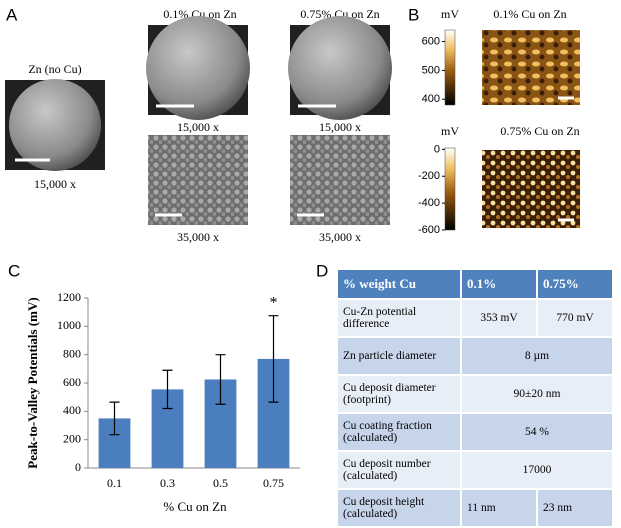 This screenshot has width=621, height=528. Describe the element at coordinates (575, 284) in the screenshot. I see `header-cell: 0.75%` at that location.